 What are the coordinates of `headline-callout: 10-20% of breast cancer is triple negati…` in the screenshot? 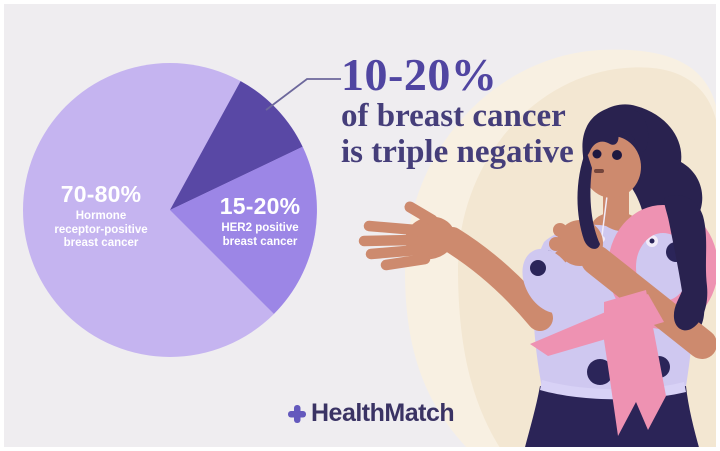 It's located at (457, 110).